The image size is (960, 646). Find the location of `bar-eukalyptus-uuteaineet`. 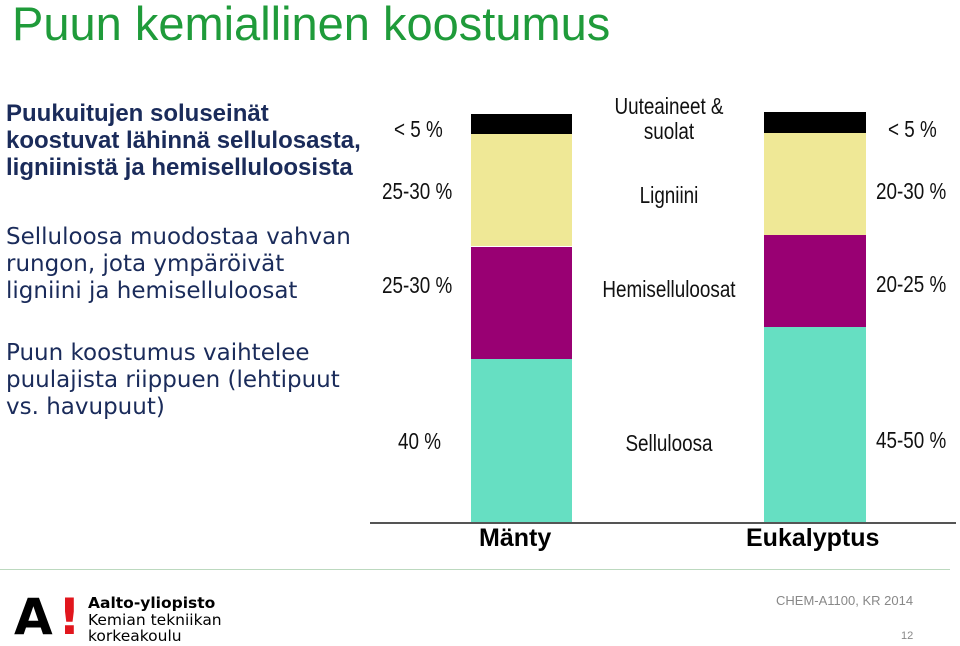

bar-eukalyptus-uuteaineet is located at coordinates (815, 122).